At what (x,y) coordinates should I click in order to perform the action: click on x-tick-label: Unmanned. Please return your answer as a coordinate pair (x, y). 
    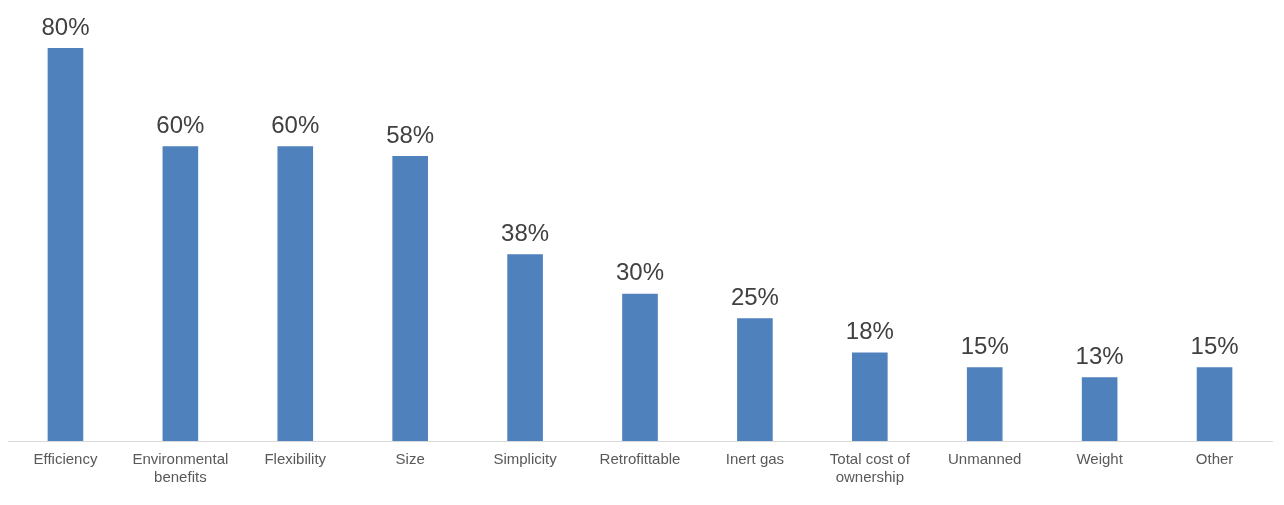
    Looking at the image, I should click on (985, 459).